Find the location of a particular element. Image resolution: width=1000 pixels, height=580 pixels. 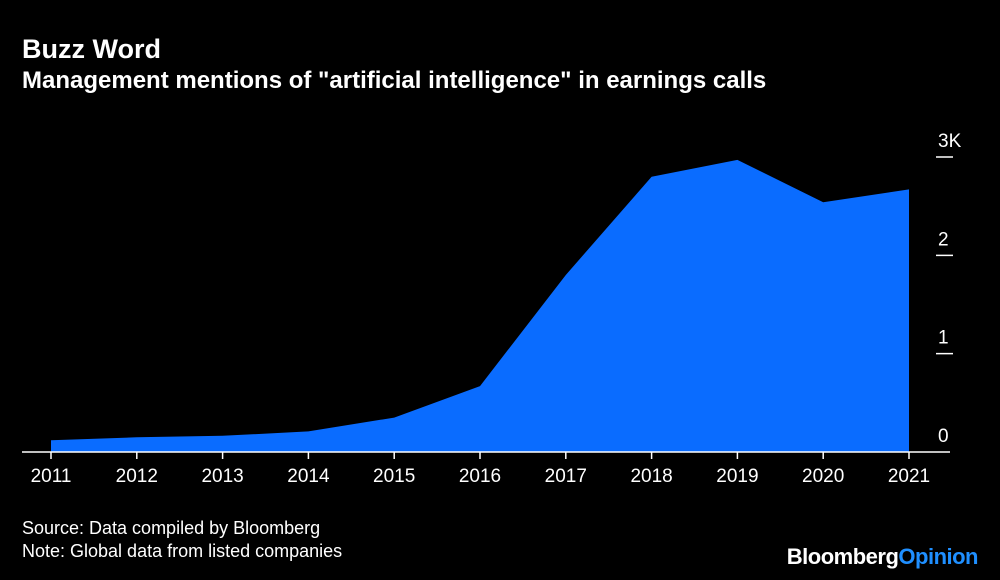

x-tick-label-2018: 2018 is located at coordinates (651, 476).